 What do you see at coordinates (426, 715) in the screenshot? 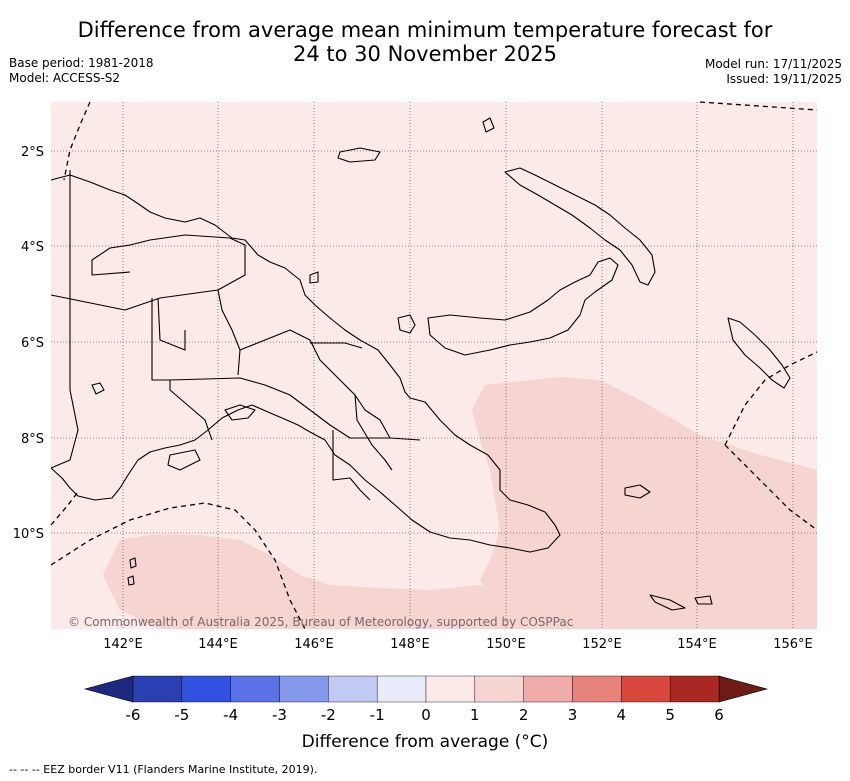
I see `colorbar-tick-label: 0` at bounding box center [426, 715].